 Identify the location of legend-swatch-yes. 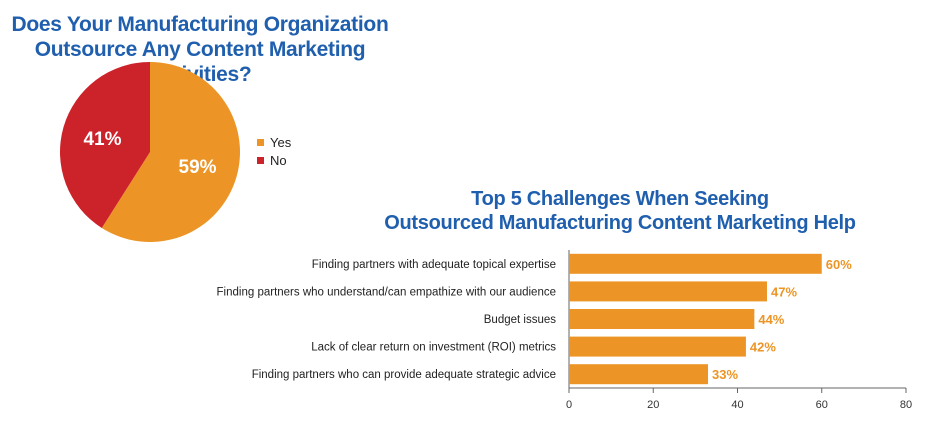
(260, 142).